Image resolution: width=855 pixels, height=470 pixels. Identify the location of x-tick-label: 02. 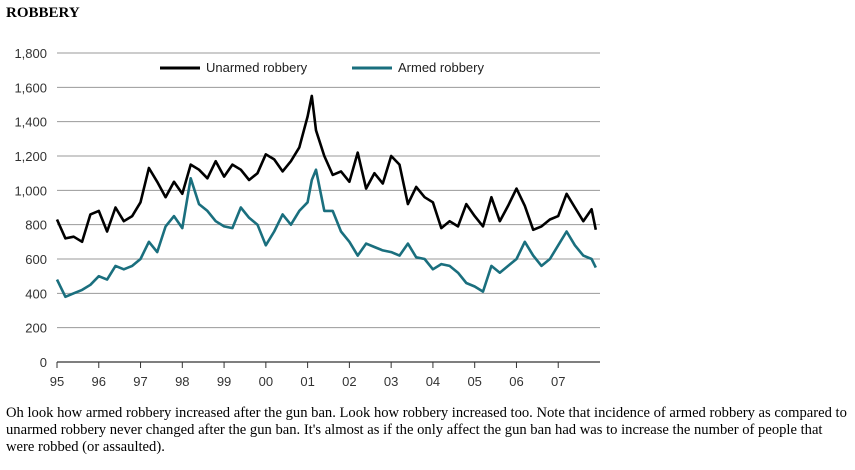
(349, 381).